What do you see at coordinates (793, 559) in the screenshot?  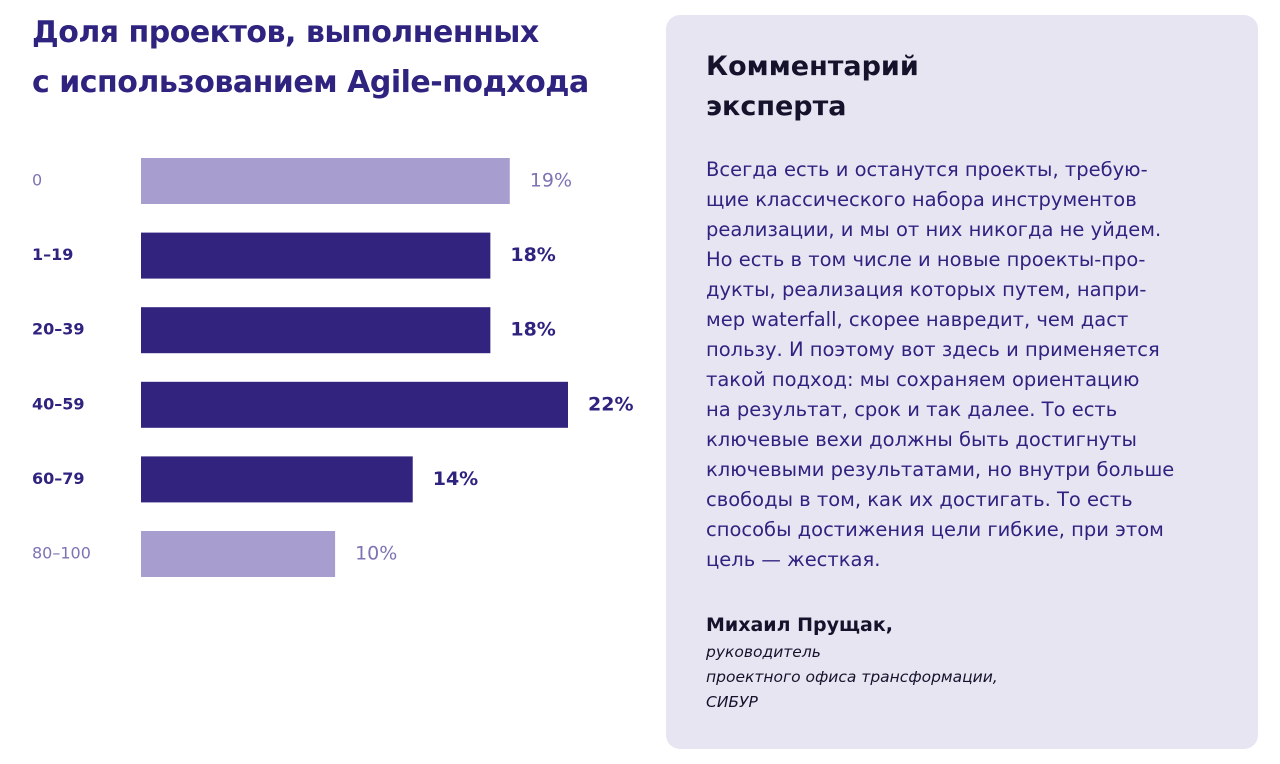 I see `quote-line: цель — жесткая.` at bounding box center [793, 559].